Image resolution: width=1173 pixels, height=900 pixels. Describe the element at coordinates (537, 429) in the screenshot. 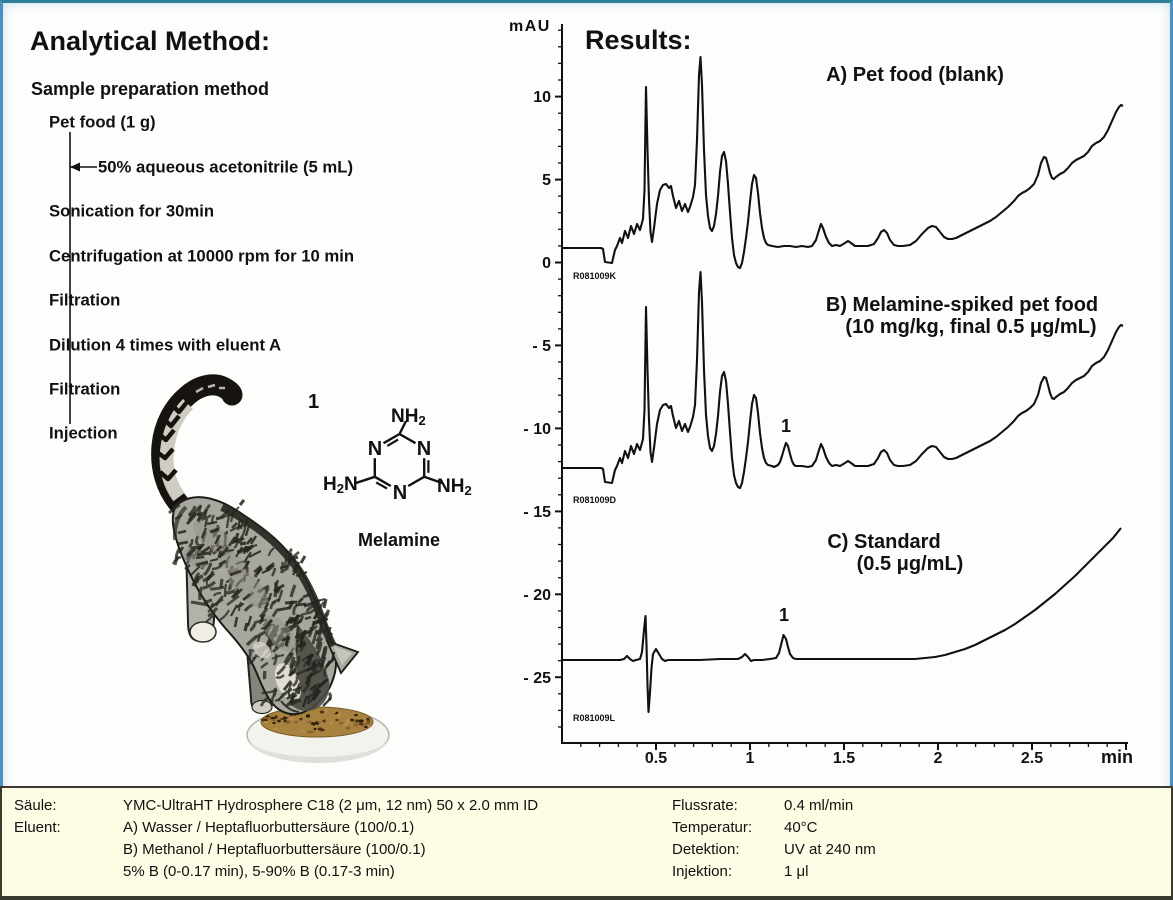

I see `svg-text: - 10` at that location.